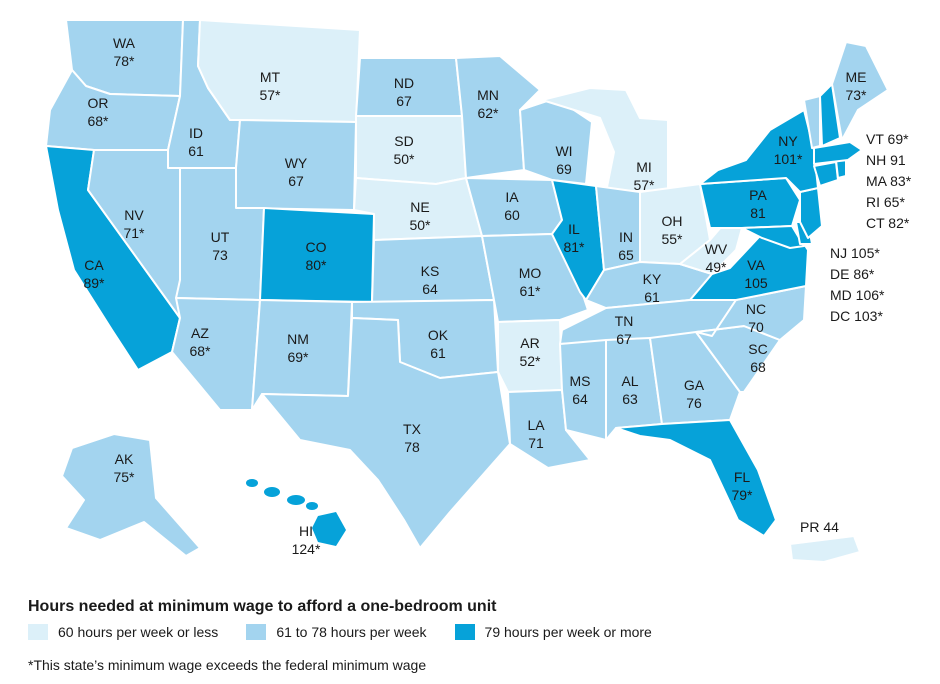 This screenshot has height=684, width=940. Describe the element at coordinates (438, 335) in the screenshot. I see `state-abbr-ok: OK` at that location.